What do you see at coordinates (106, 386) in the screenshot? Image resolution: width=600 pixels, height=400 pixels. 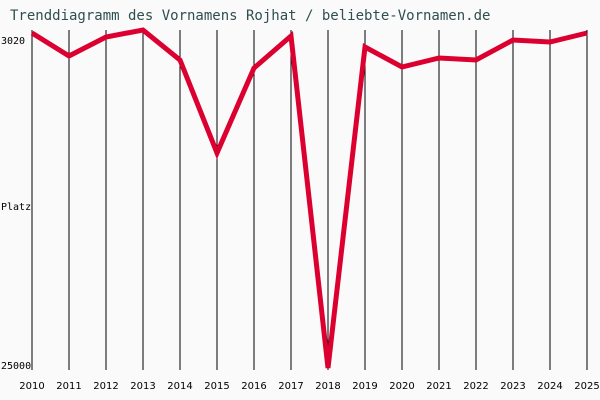 I see `x-tick-label: 2012` at bounding box center [106, 386].